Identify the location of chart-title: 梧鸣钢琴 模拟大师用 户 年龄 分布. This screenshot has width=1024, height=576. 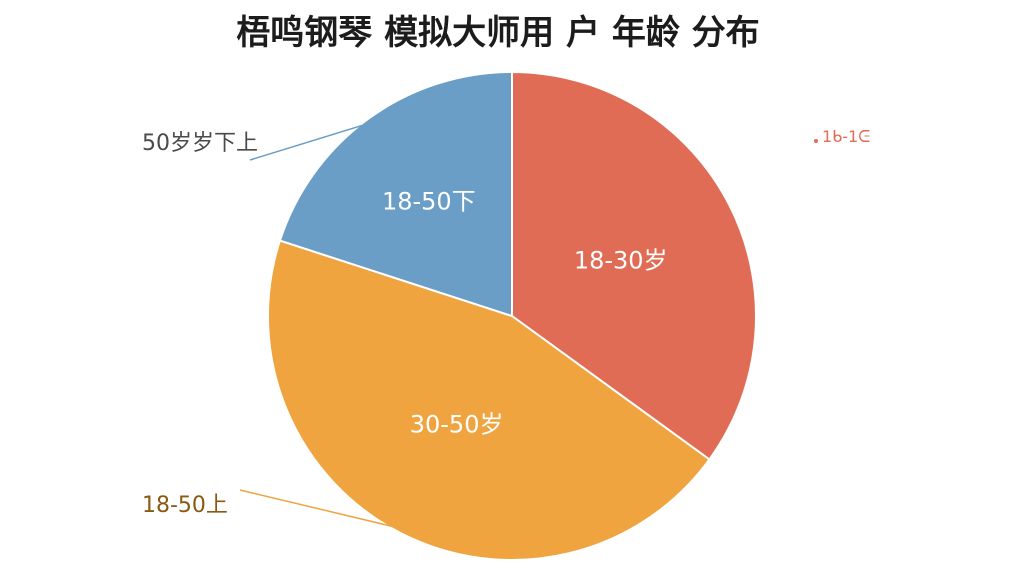
(497, 33).